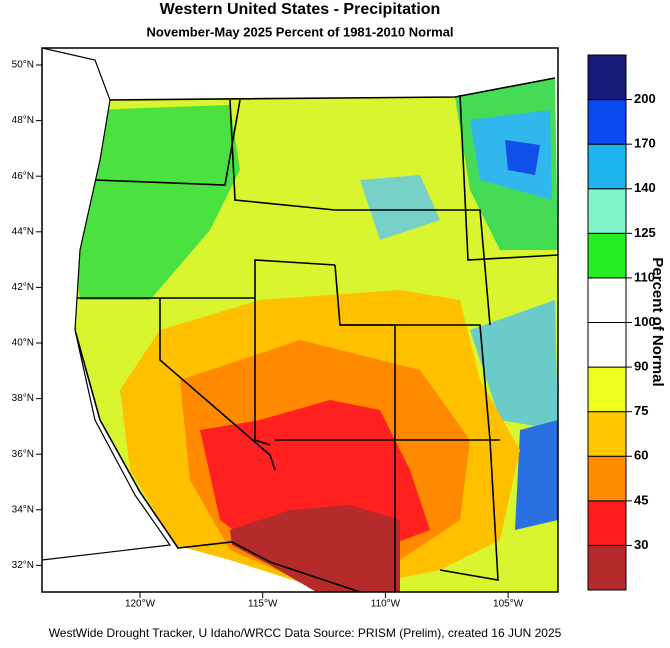 This screenshot has height=648, width=670. What do you see at coordinates (641, 455) in the screenshot?
I see `legend-label: 60` at bounding box center [641, 455].